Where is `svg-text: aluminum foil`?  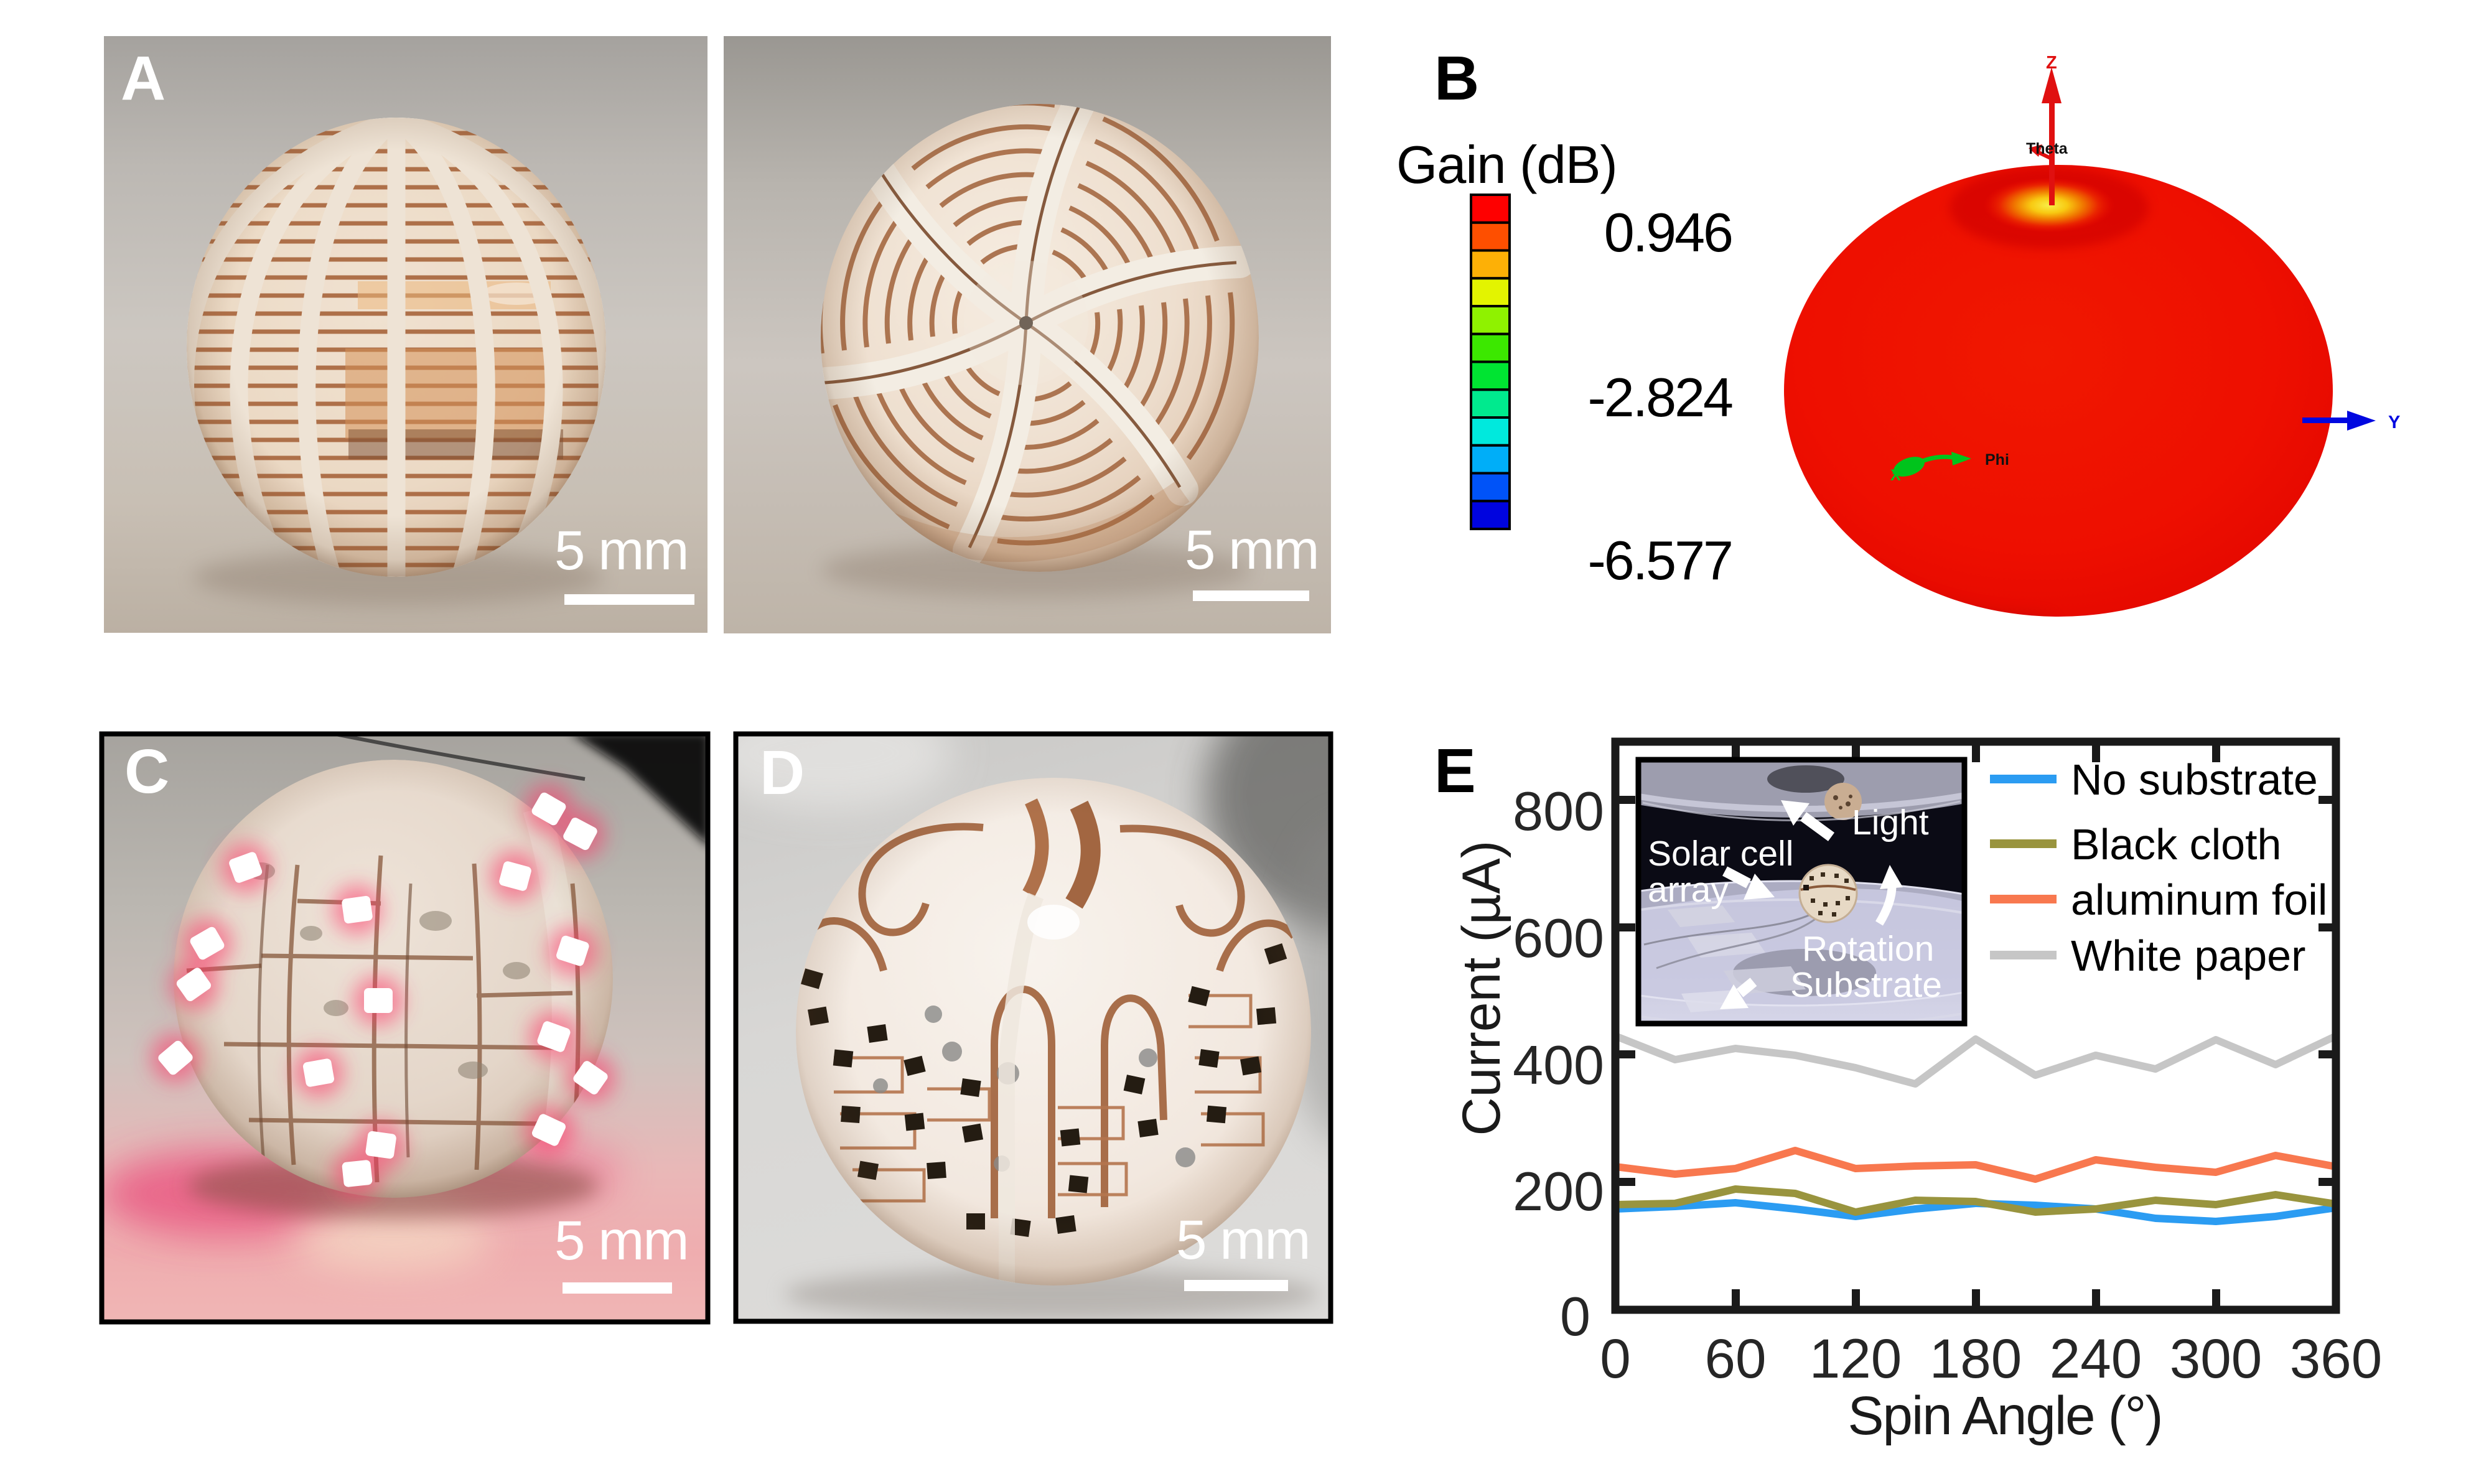
svg-text: aluminum foil is located at coordinates (2199, 899).